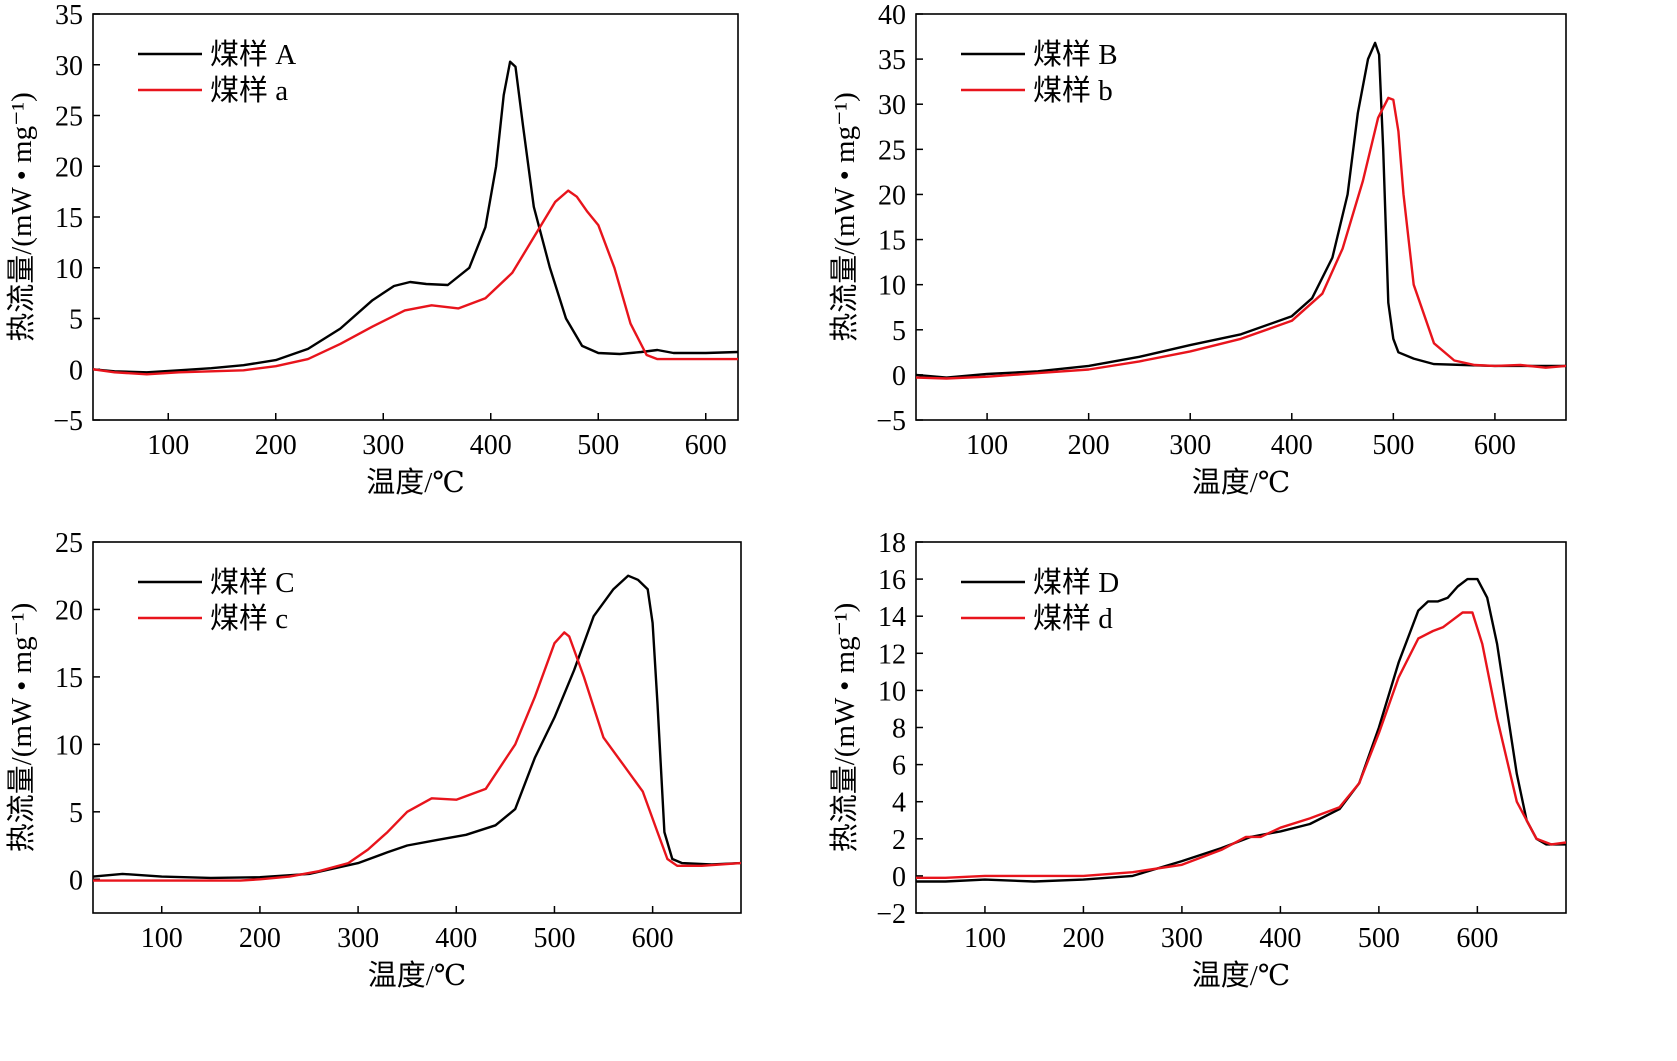  Describe the element at coordinates (1292, 445) in the screenshot. I see `chart-b-xtick-label-400: 400` at that location.